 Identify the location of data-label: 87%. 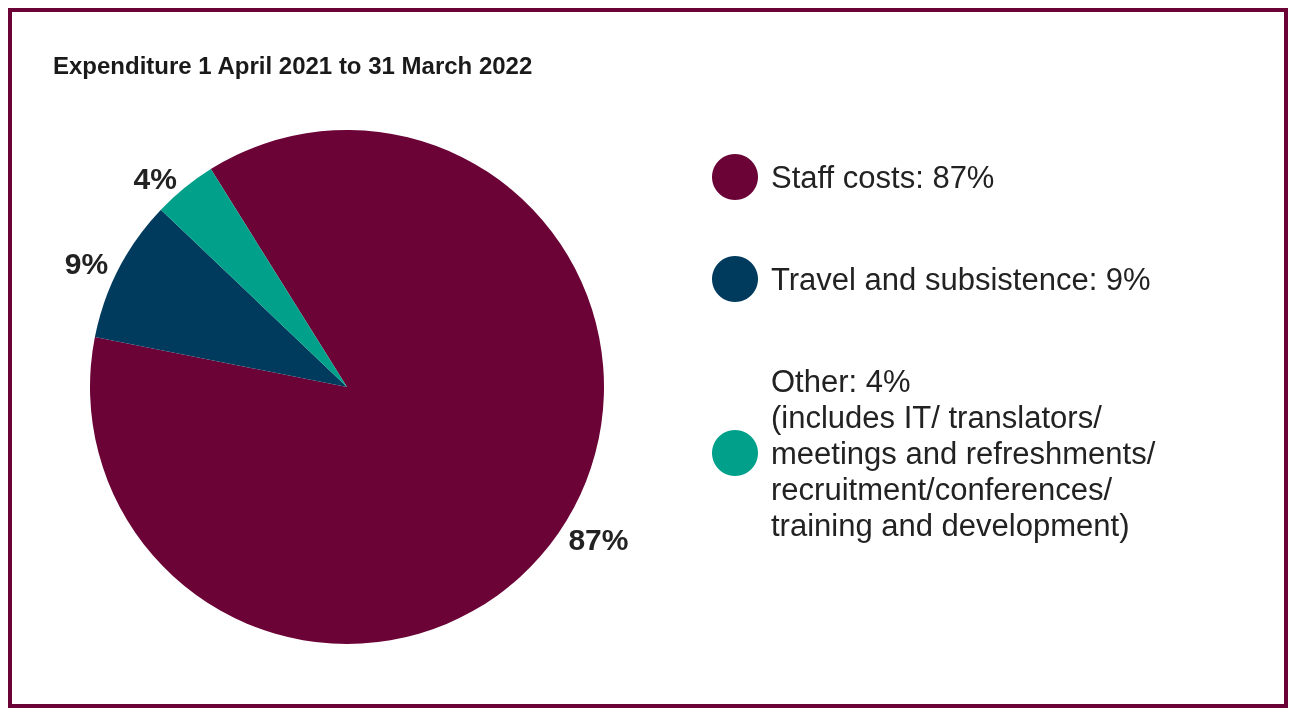
(598, 540).